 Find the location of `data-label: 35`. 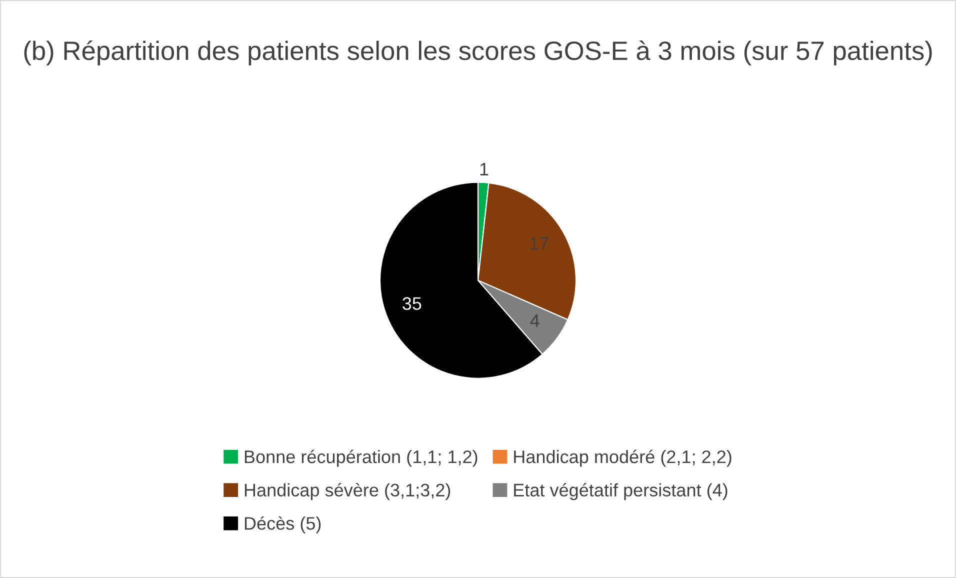

data-label: 35 is located at coordinates (412, 303).